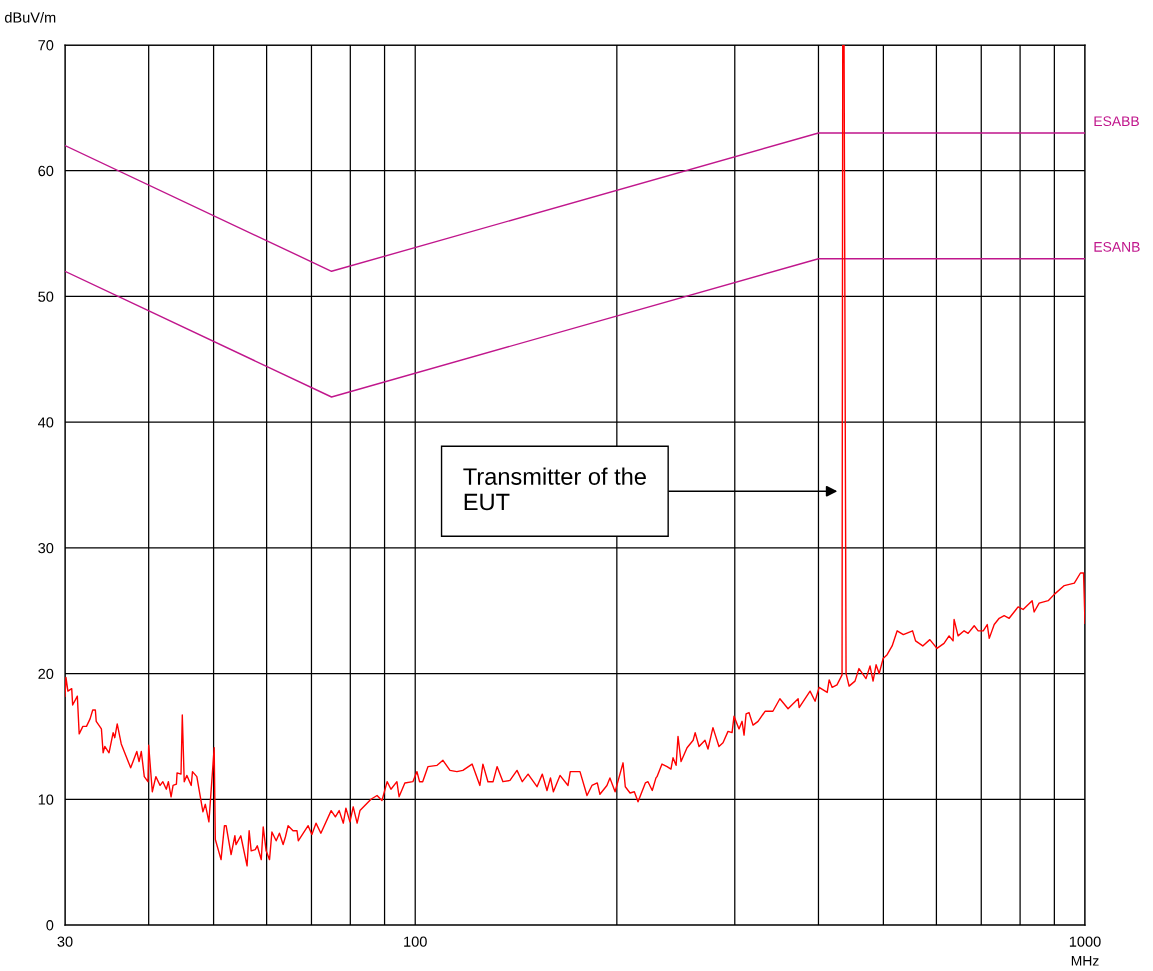 Image resolution: width=1153 pixels, height=971 pixels. I want to click on y-tick-label: 60, so click(46, 171).